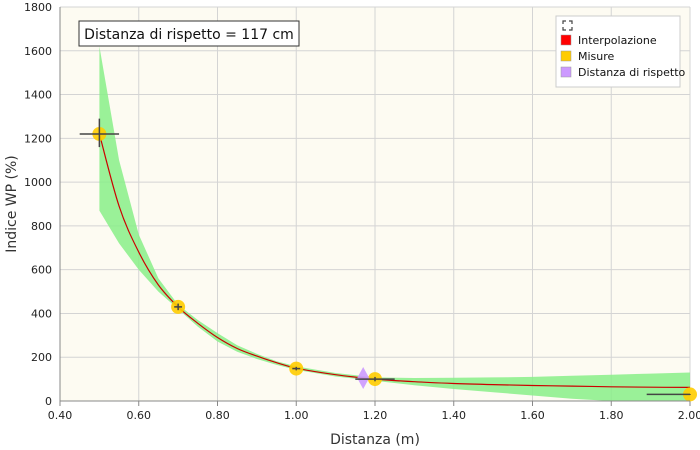  I want to click on x-tick-label: 1.80, so click(611, 415).